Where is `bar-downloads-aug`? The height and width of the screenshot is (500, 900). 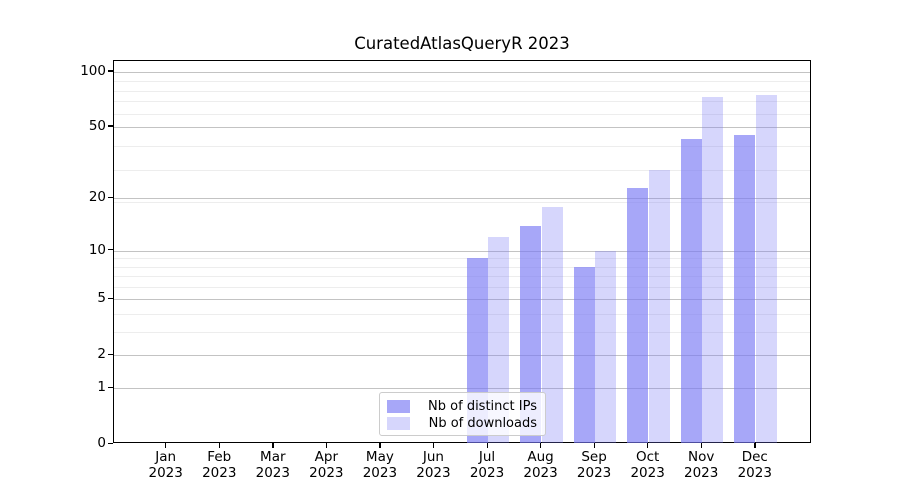
bar-downloads-aug is located at coordinates (552, 324).